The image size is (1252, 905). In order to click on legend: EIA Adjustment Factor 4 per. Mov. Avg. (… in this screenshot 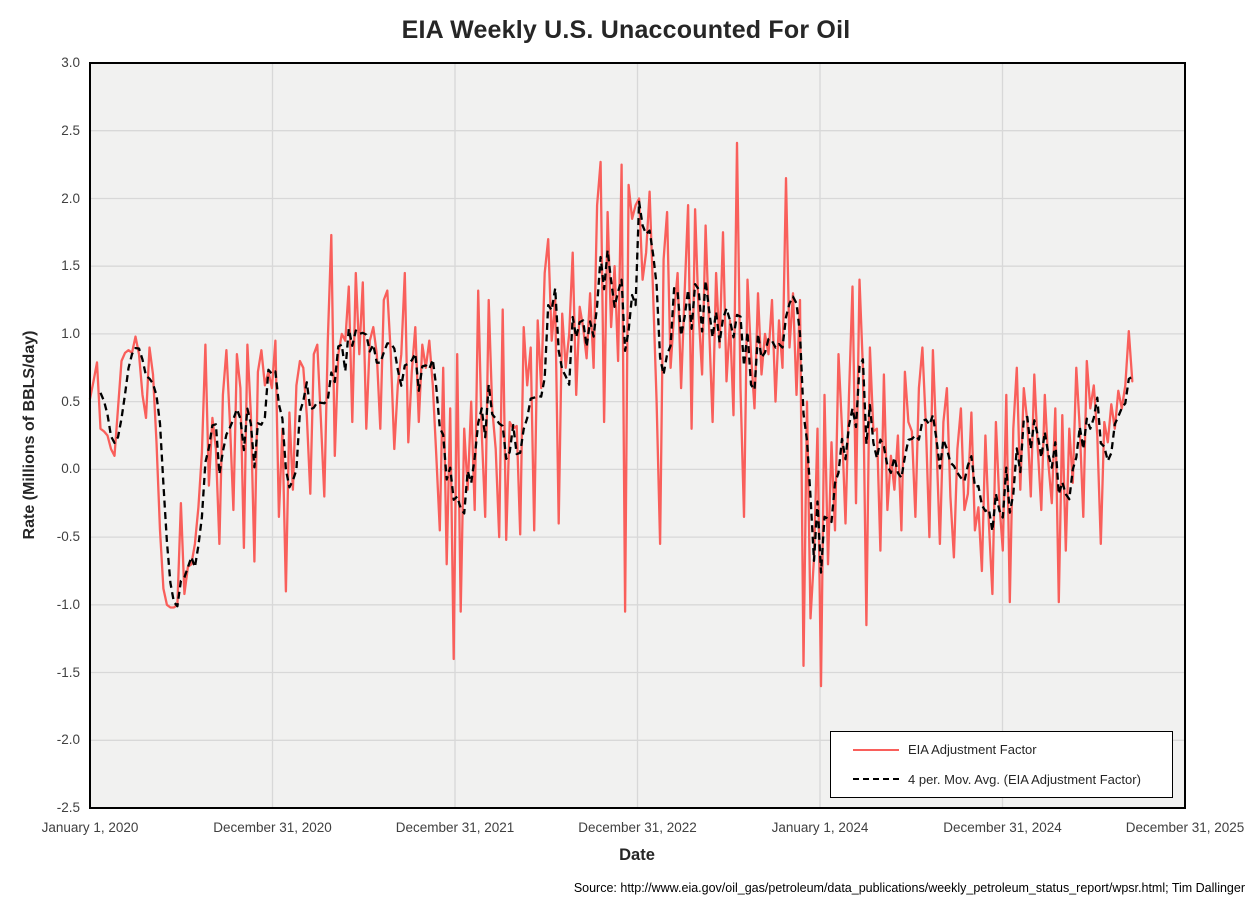, I will do `click(1001, 764)`.